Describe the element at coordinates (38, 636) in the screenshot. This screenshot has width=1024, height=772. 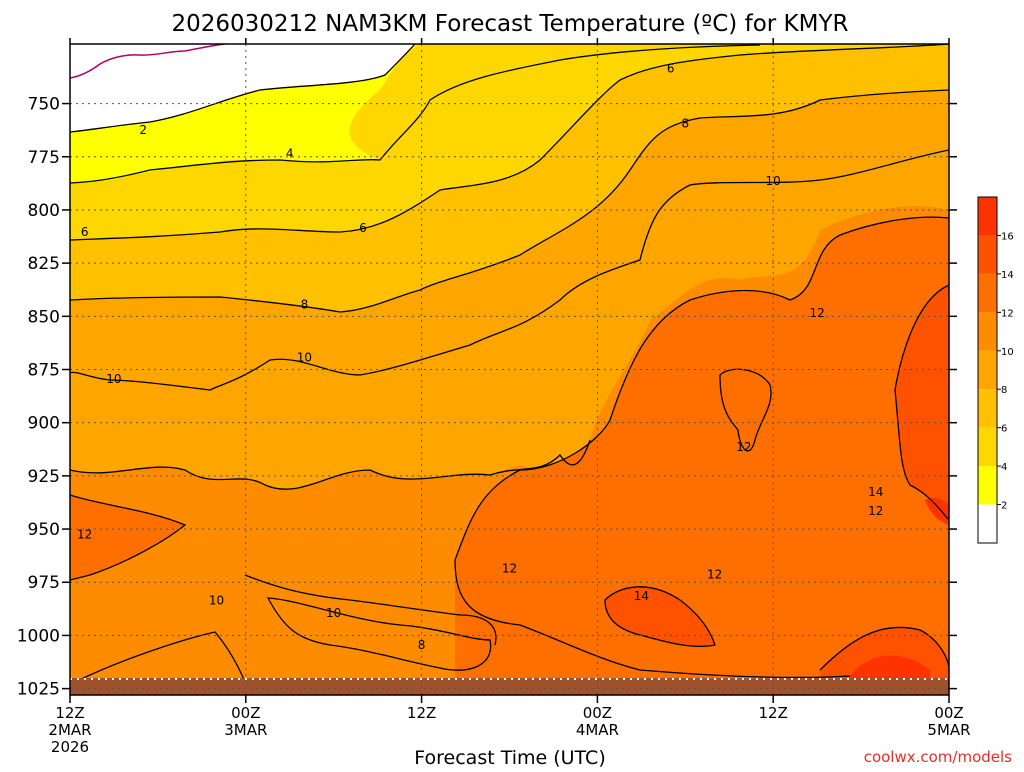
I see `y-tick-label: 1000` at that location.